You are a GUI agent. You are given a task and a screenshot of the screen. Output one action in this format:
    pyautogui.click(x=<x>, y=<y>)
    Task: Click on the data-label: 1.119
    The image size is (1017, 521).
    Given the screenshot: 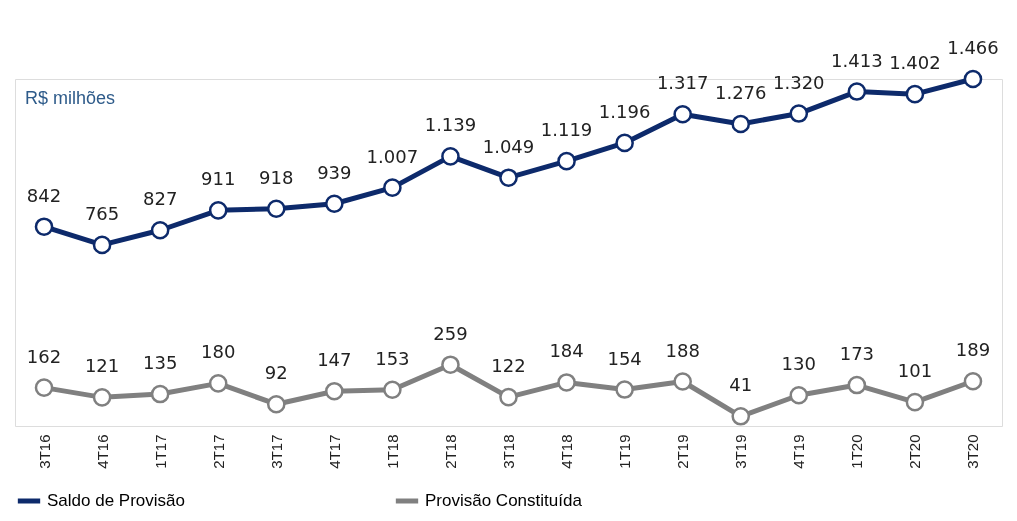 What is the action you would take?
    pyautogui.click(x=566, y=130)
    